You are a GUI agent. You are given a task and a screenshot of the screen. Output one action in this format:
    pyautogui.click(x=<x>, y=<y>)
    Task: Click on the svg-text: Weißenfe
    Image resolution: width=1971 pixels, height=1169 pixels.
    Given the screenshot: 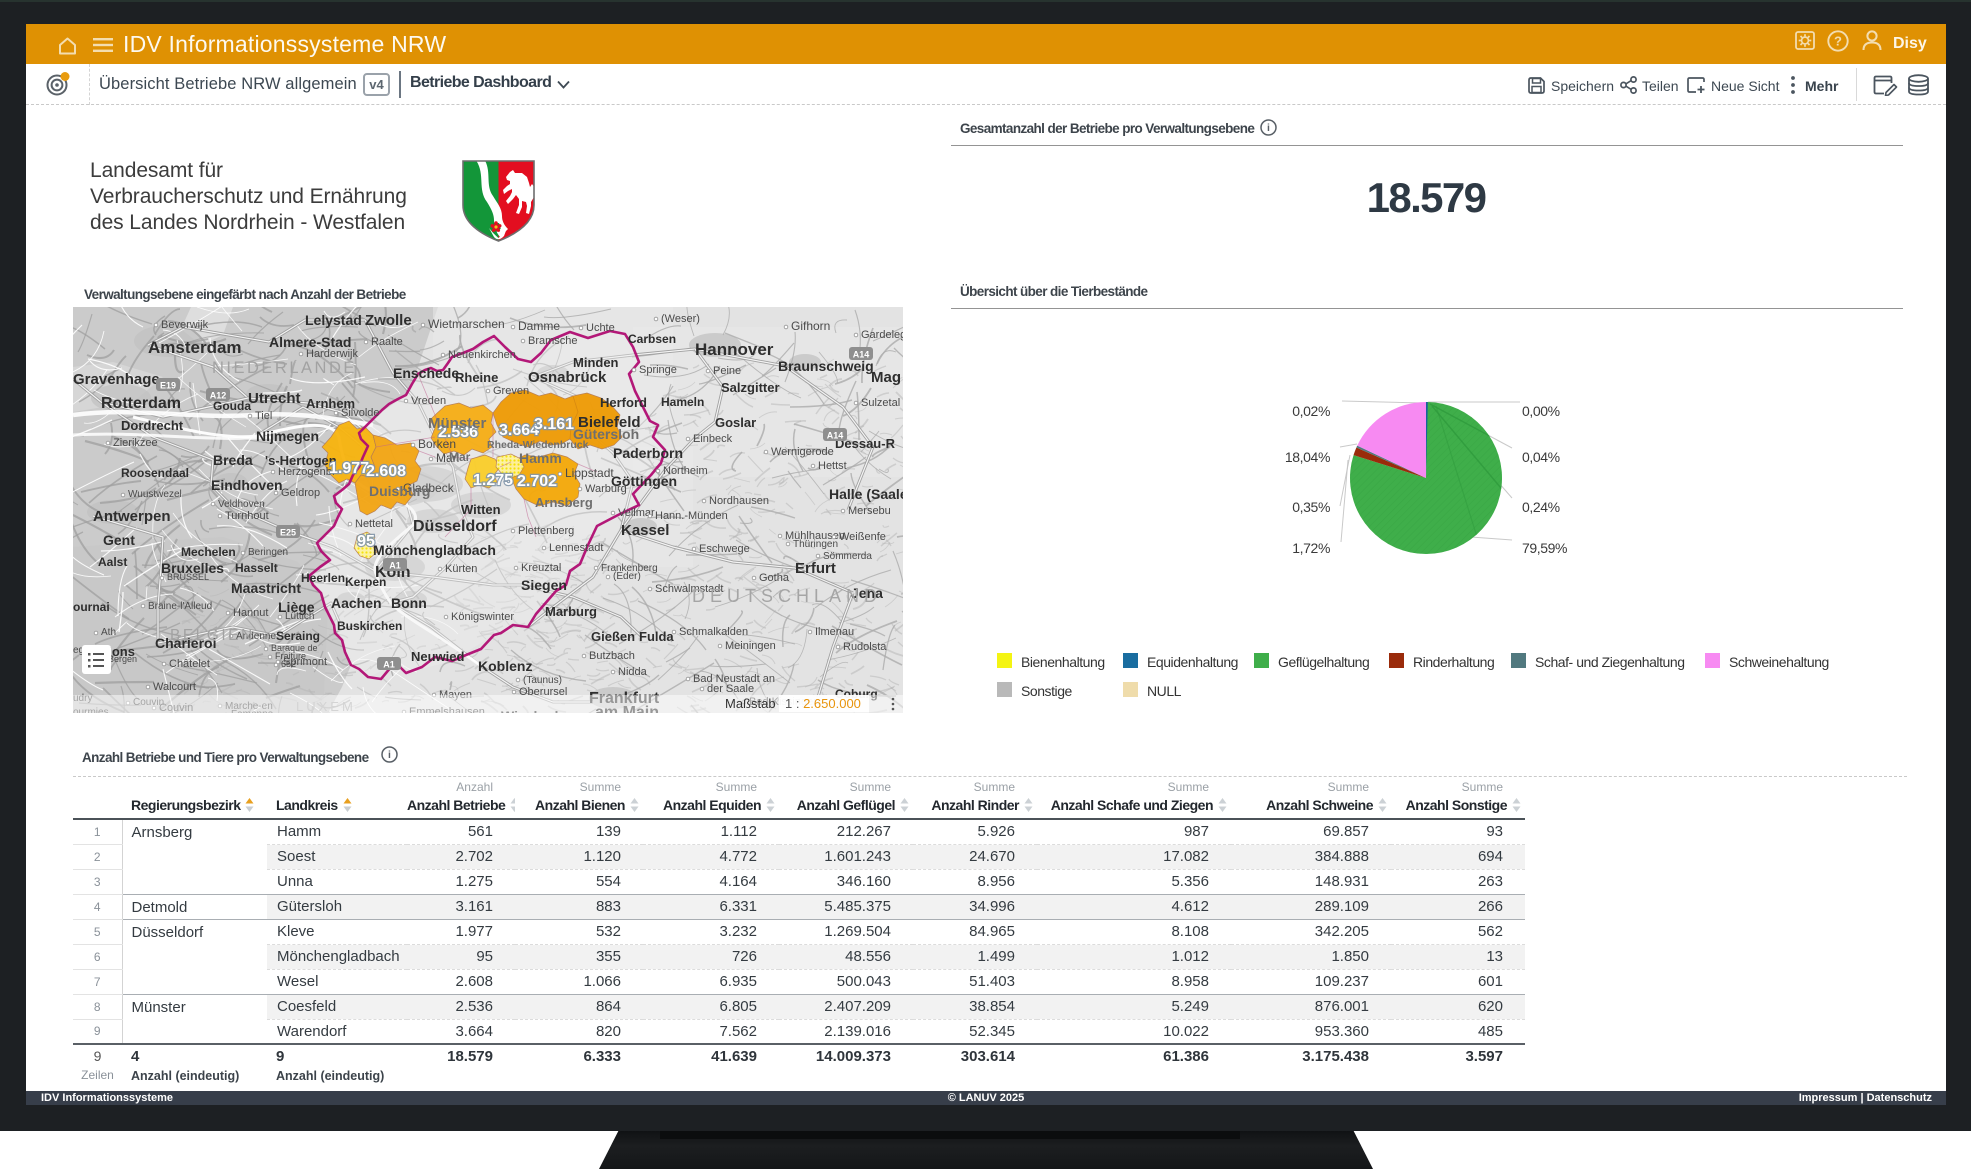 What is the action you would take?
    pyautogui.click(x=862, y=537)
    